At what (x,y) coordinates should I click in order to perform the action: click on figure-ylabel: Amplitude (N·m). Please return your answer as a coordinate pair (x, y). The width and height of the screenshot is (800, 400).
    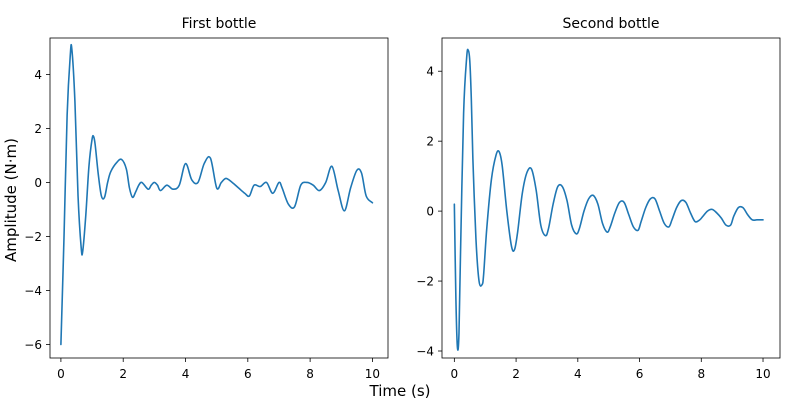
    Looking at the image, I should click on (11, 200).